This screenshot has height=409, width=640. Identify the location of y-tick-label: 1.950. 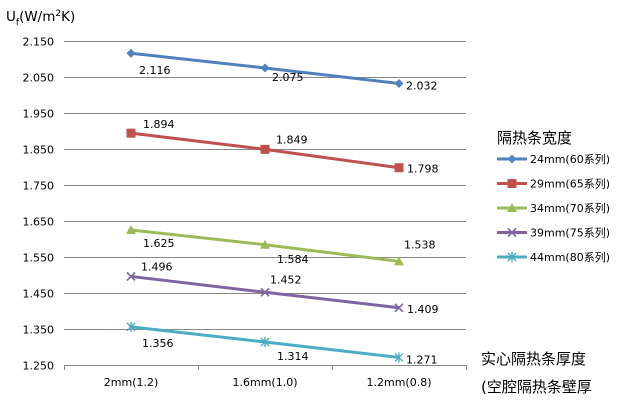
(39, 114).